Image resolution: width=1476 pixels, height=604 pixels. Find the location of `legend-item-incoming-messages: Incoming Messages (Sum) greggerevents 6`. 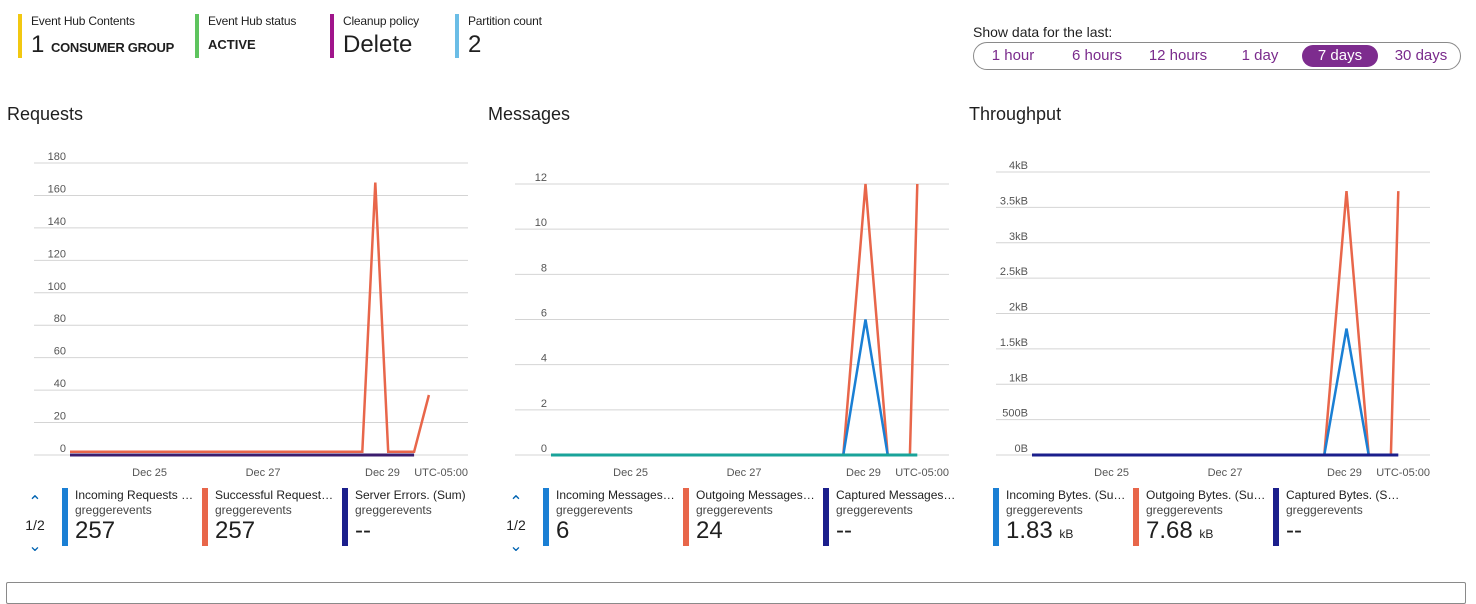

legend-item-incoming-messages: Incoming Messages (Sum) greggerevents 6 is located at coordinates (609, 517).